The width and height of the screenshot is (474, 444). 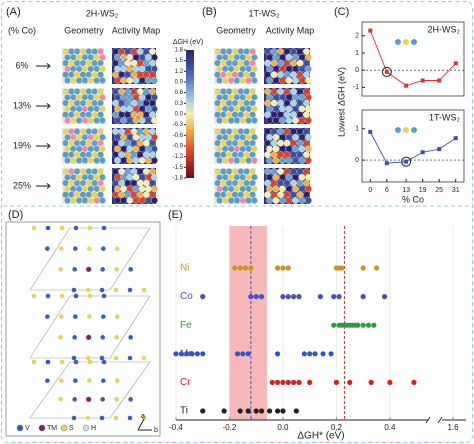 I want to click on arrow, so click(x=43, y=106).